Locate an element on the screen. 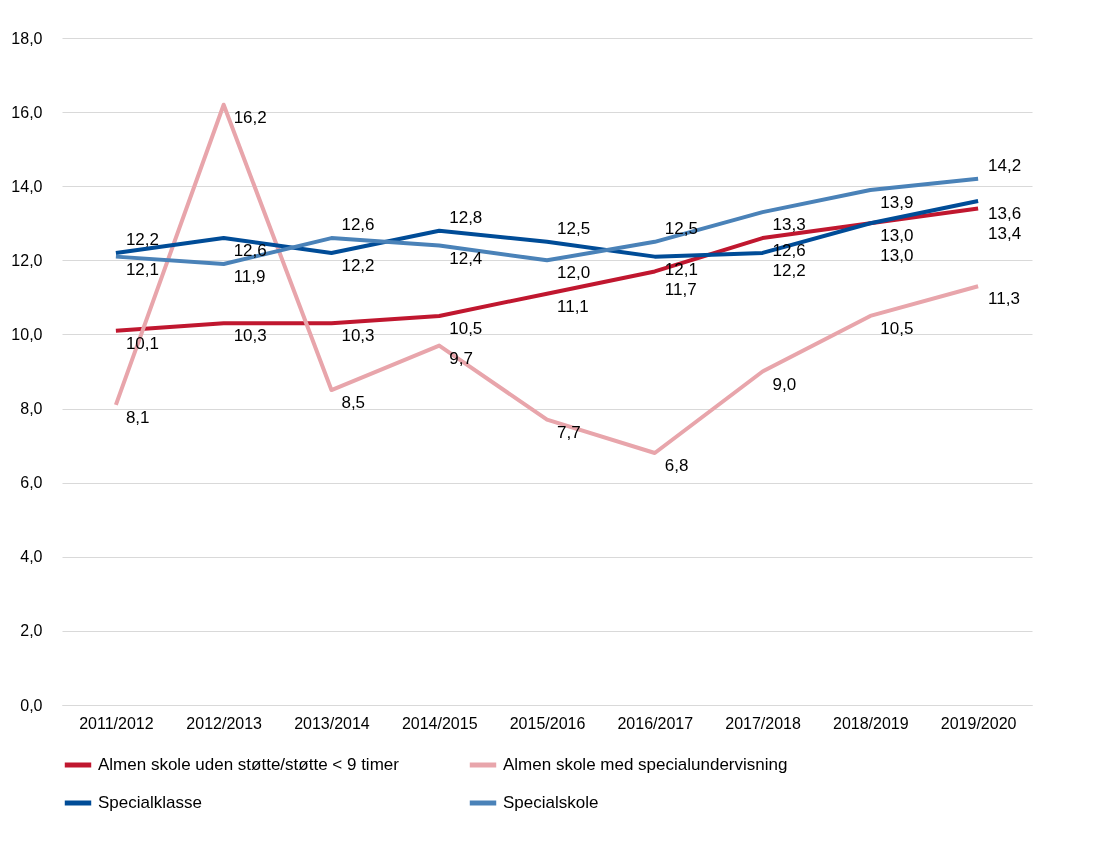 The height and width of the screenshot is (845, 1105). y-tick-label: 14,0 is located at coordinates (27, 186).